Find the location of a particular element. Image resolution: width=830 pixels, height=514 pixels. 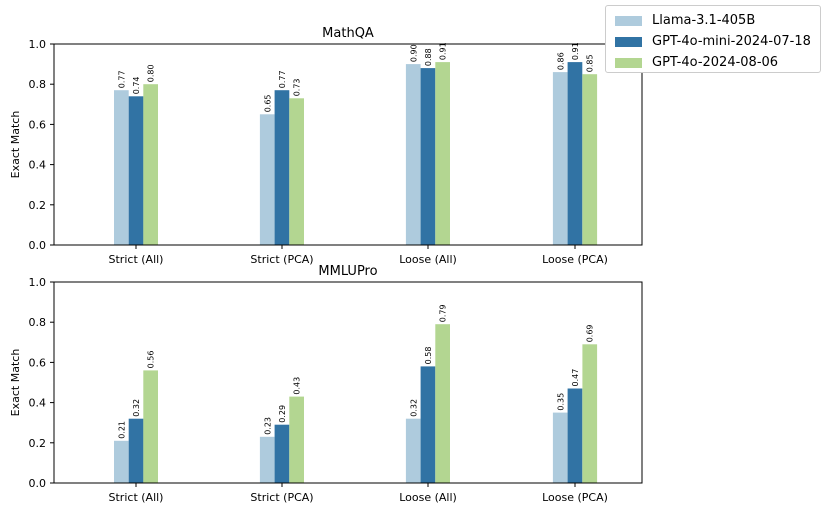

bar-value-label: 0.23 is located at coordinates (267, 426).